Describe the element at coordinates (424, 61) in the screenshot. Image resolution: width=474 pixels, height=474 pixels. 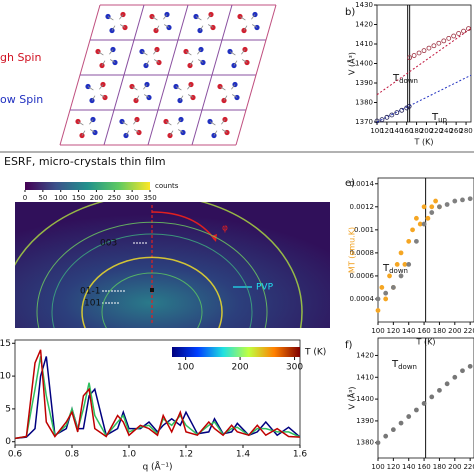
I see `fit-line` at that location.